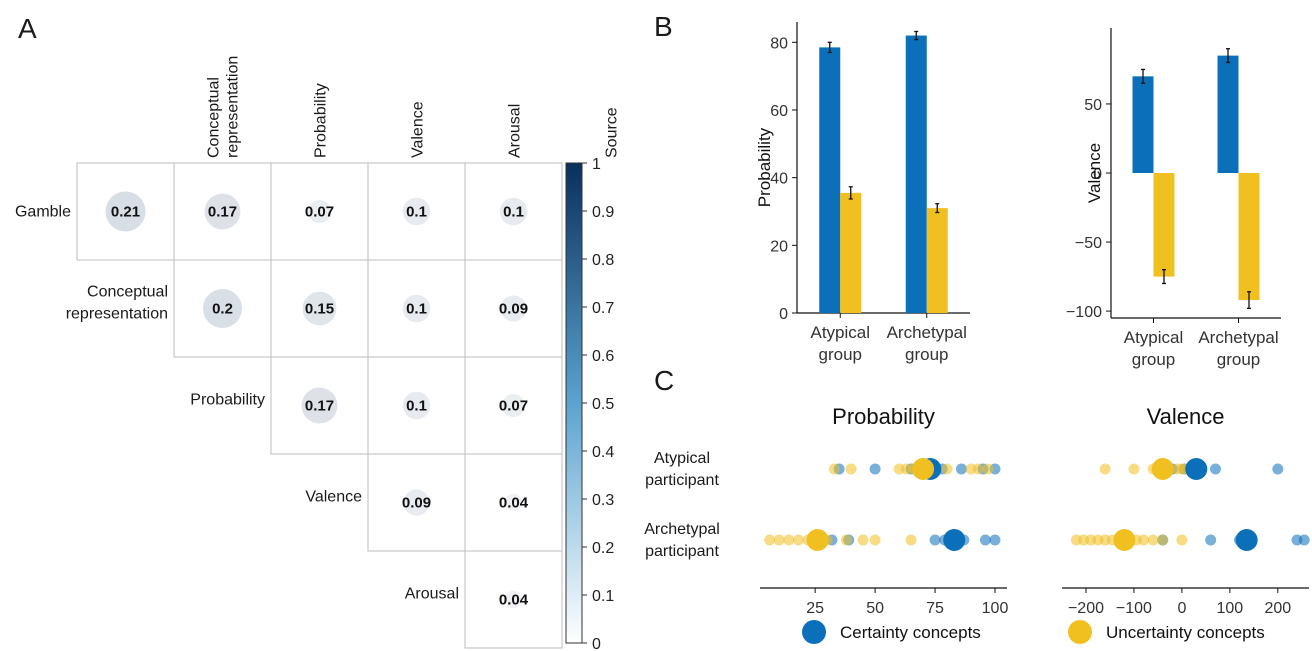  I want to click on cell-value: 0.07, so click(513, 406).